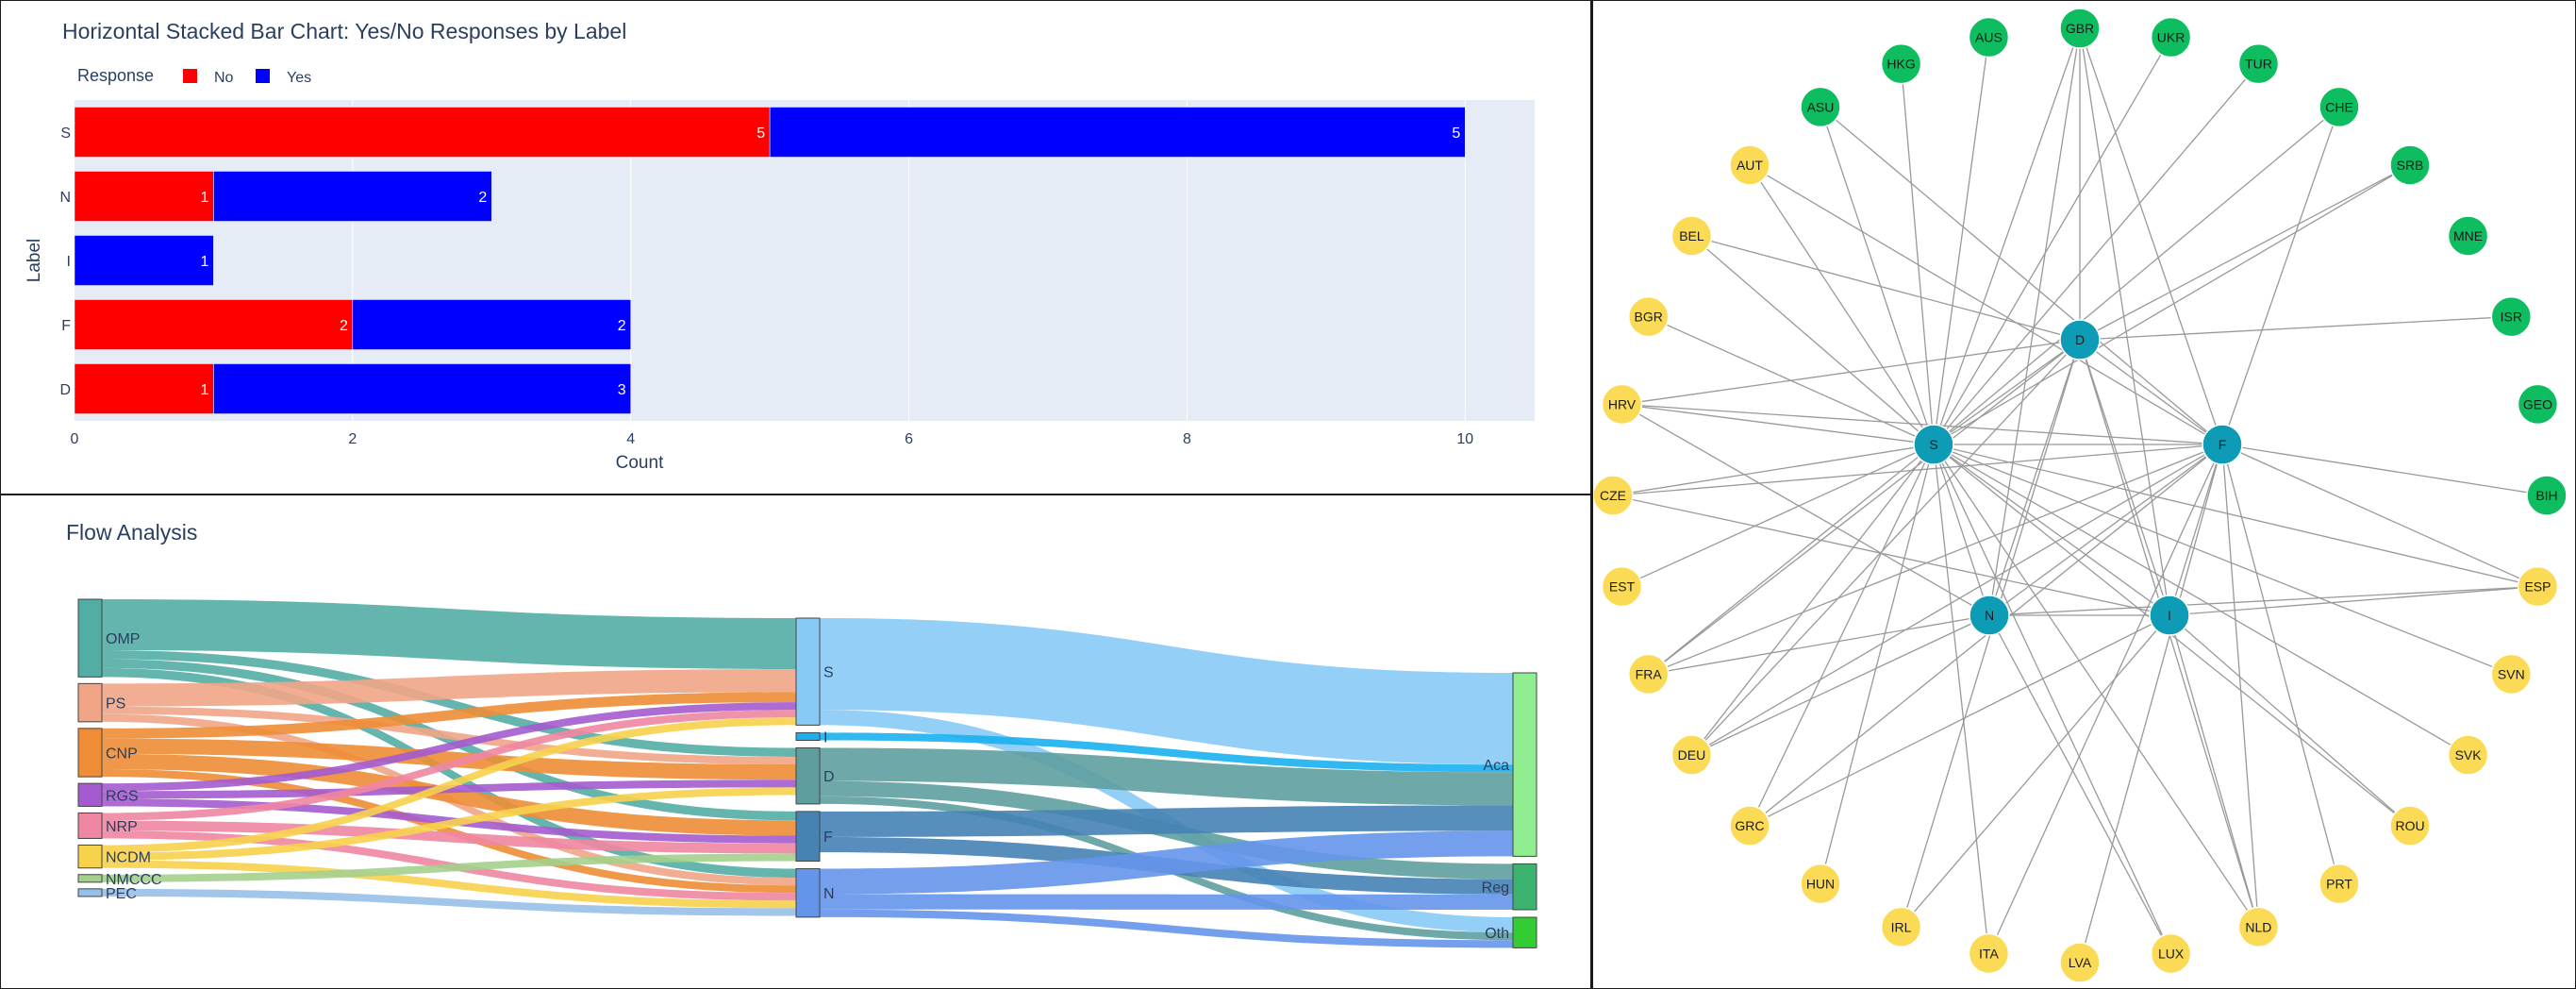  I want to click on network-node-label: MNE, so click(2468, 235).